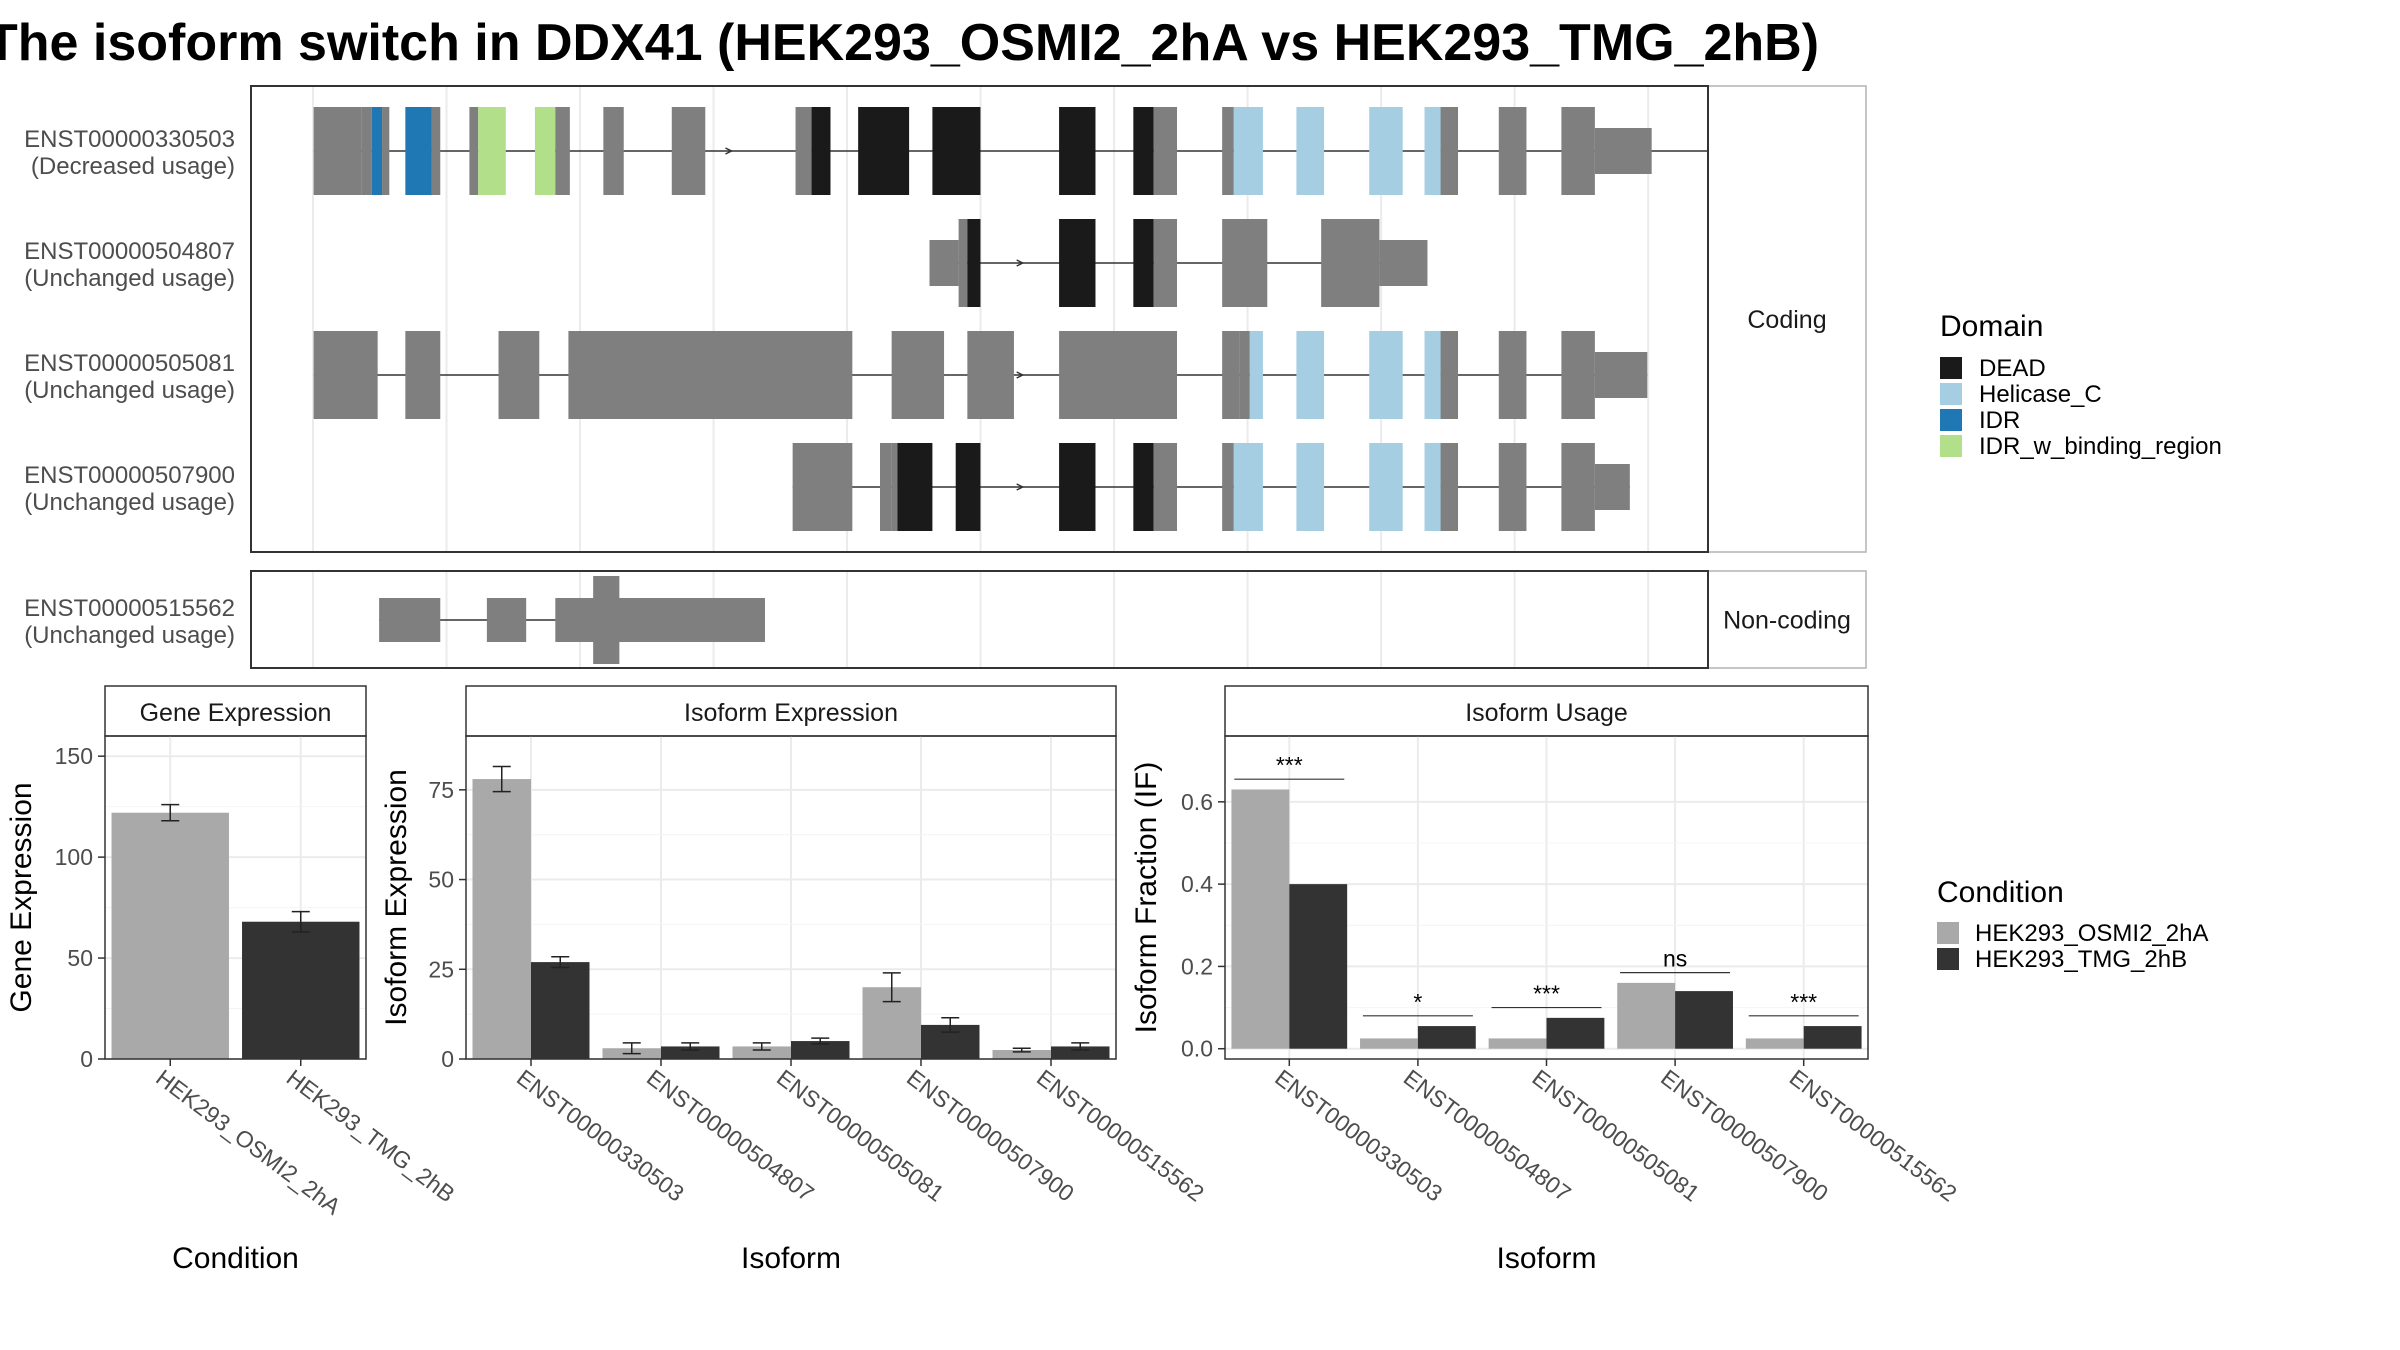  What do you see at coordinates (791, 711) in the screenshot?
I see `panel-strip` at bounding box center [791, 711].